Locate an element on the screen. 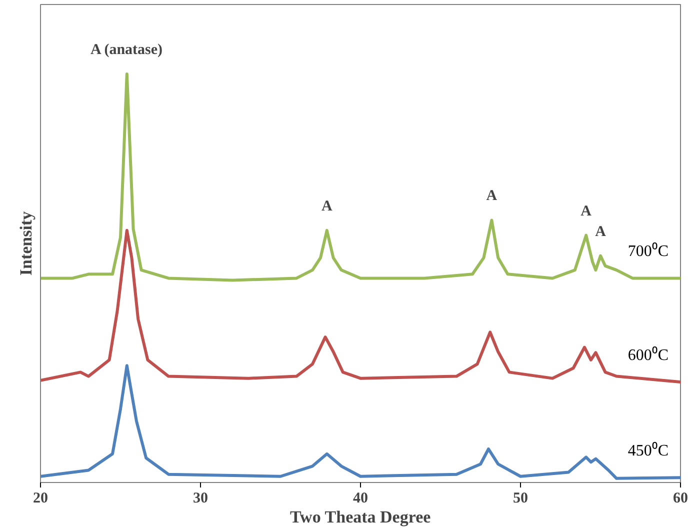 This screenshot has height=529, width=693. x-tick-label: 30 is located at coordinates (200, 498).